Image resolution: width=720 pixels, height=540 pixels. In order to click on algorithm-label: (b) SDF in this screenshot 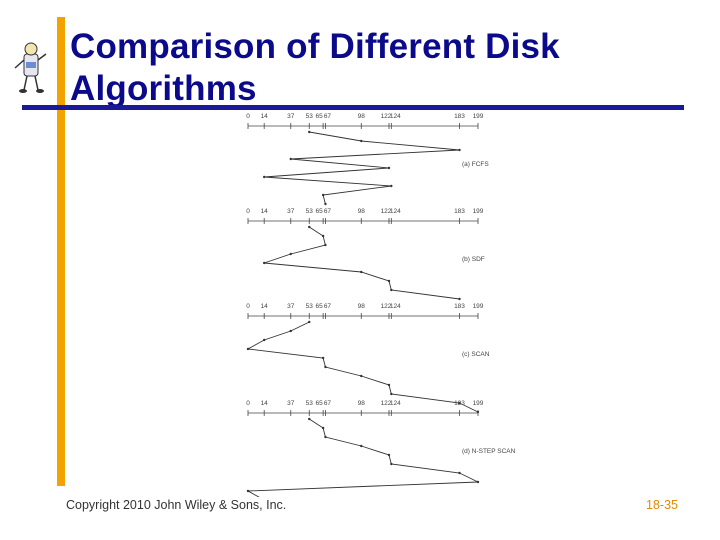, I will do `click(473, 259)`.